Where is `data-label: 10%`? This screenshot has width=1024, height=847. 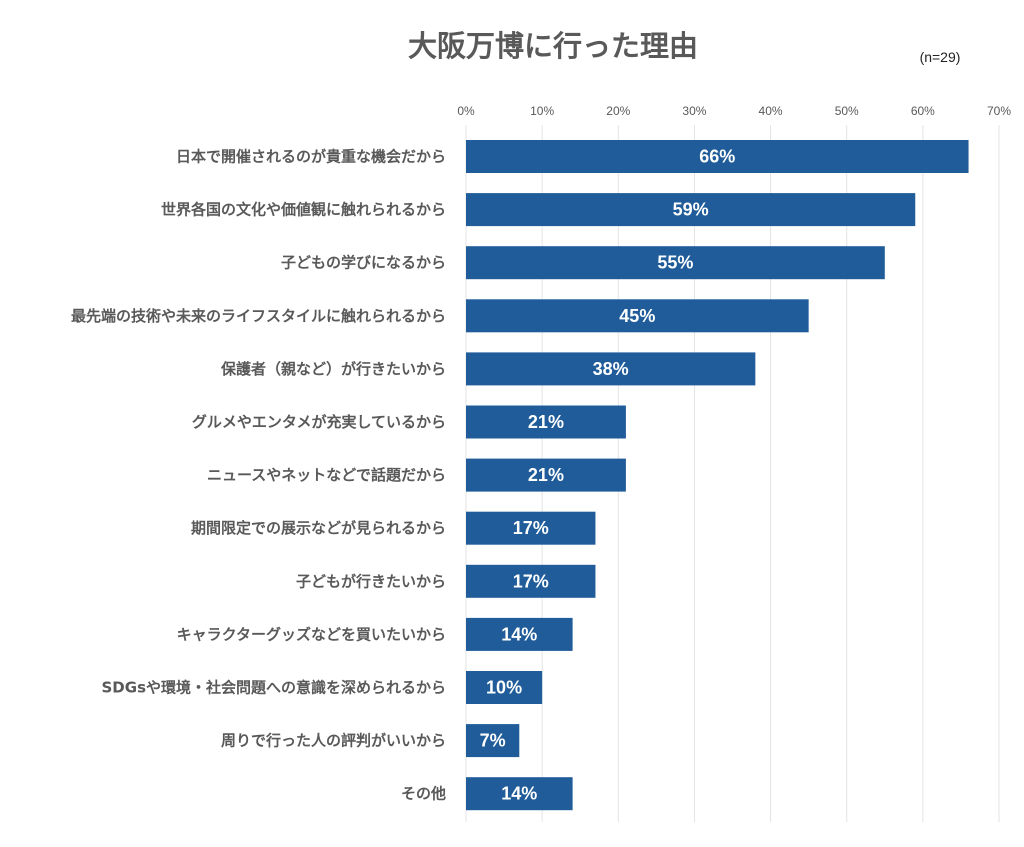
data-label: 10% is located at coordinates (504, 688).